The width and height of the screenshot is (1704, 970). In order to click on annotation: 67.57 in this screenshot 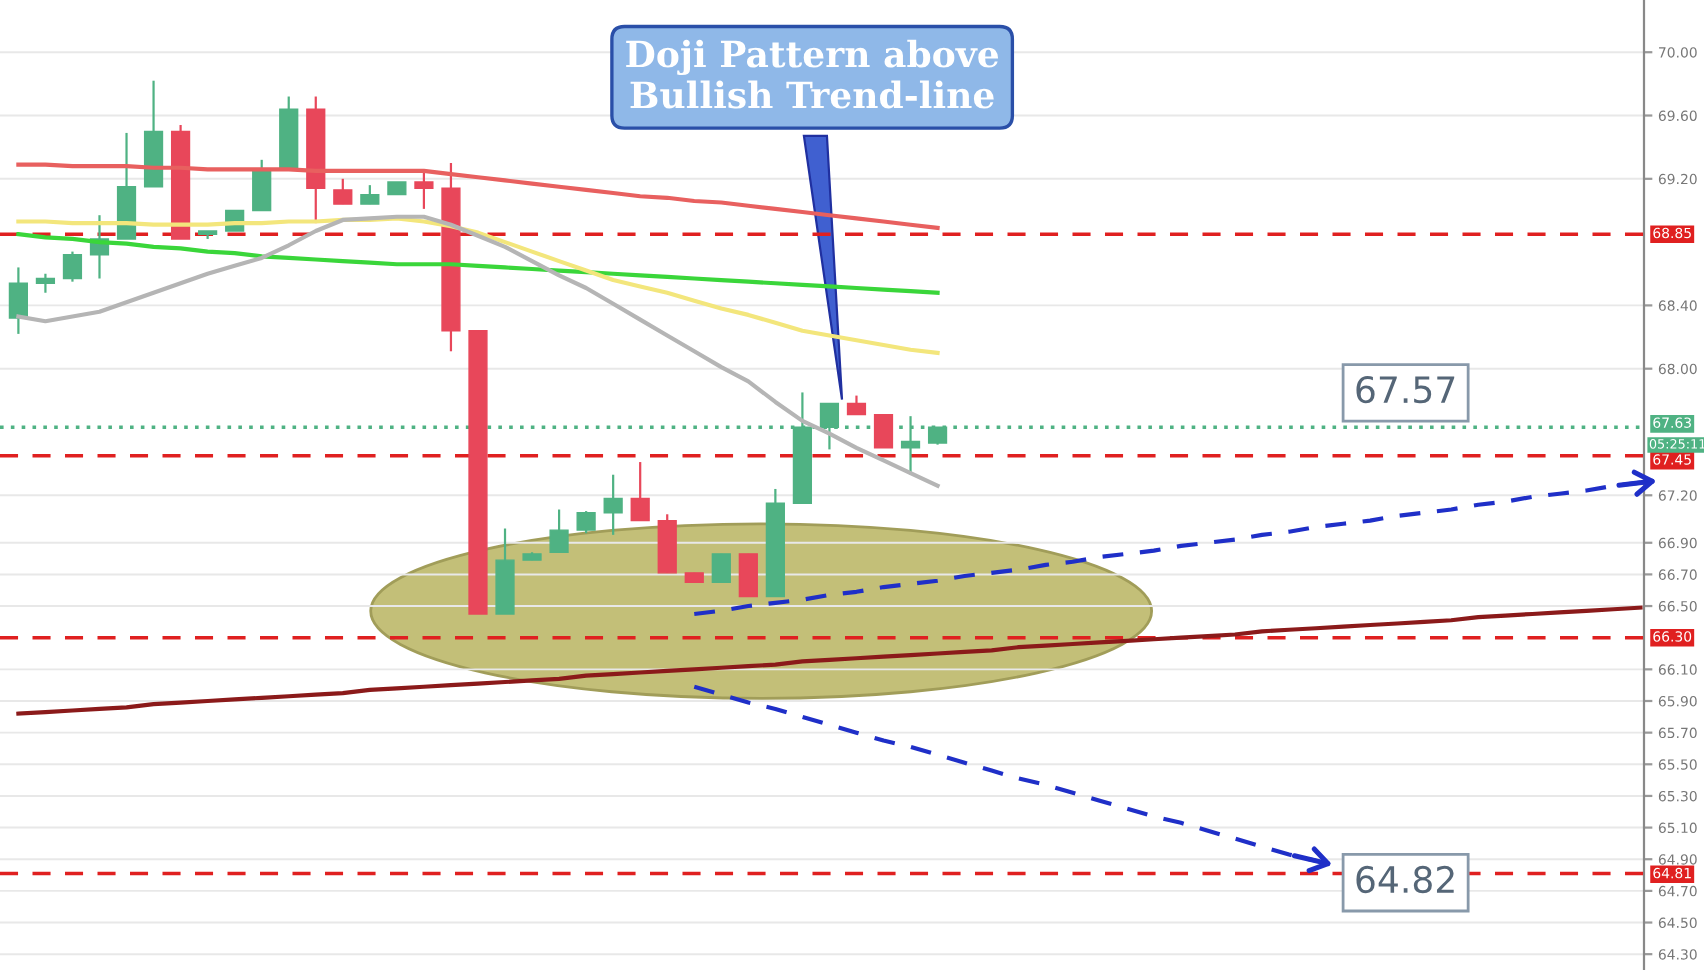, I will do `click(1405, 390)`.